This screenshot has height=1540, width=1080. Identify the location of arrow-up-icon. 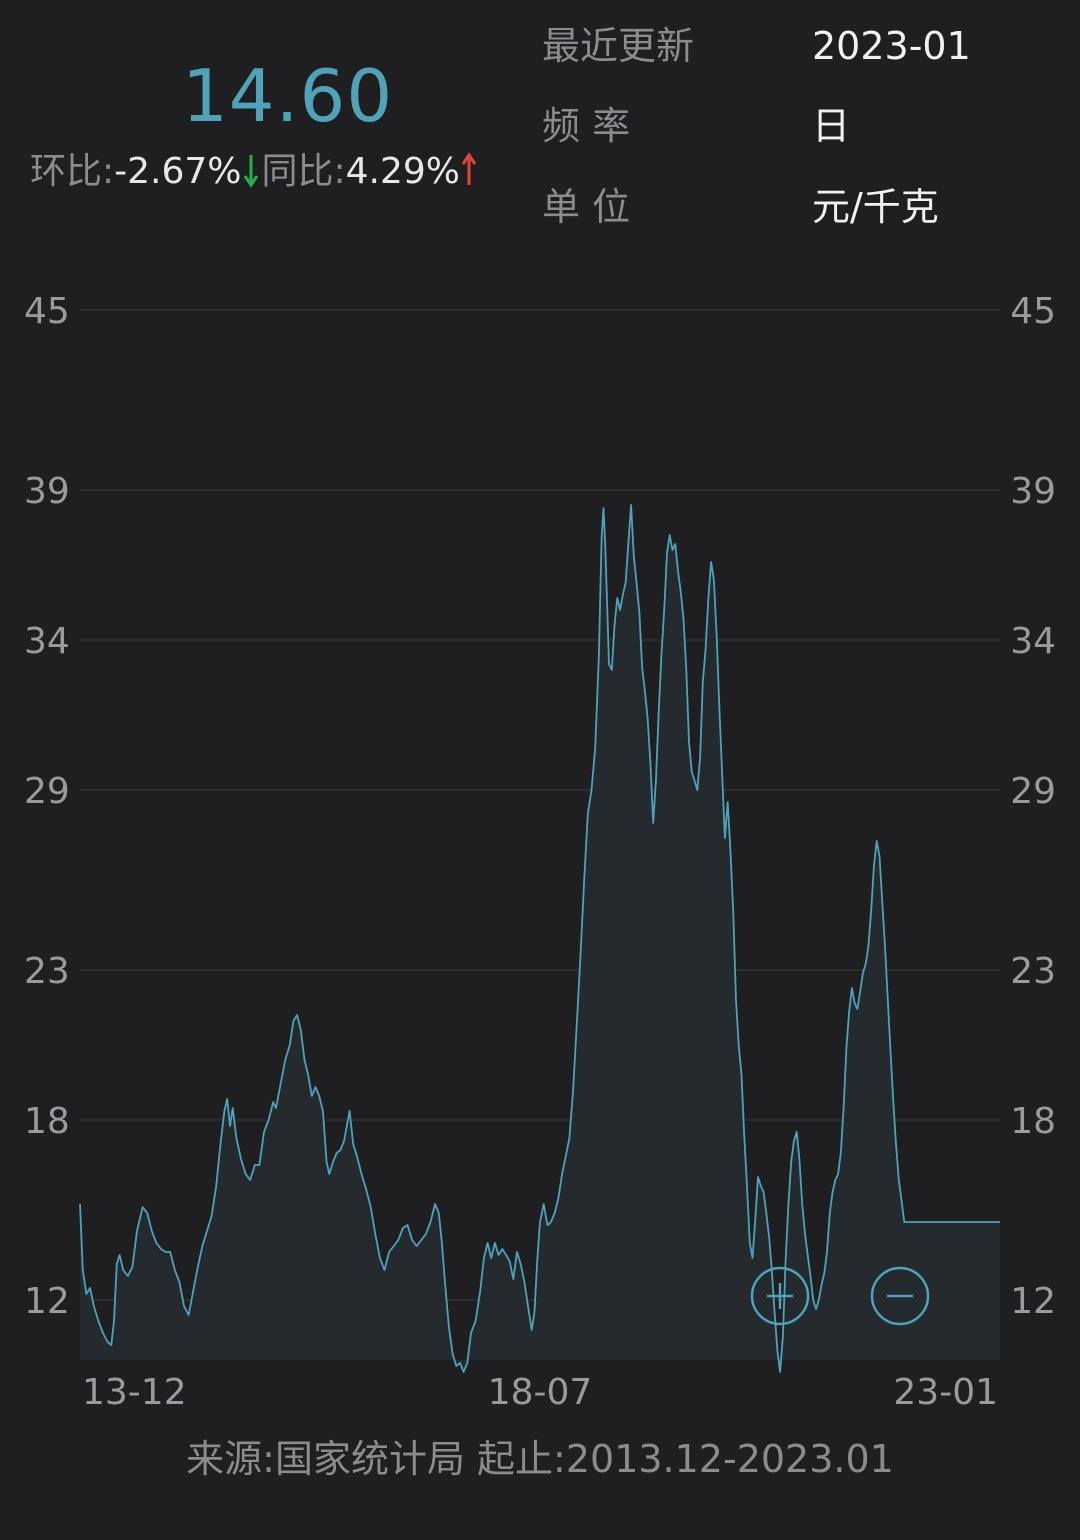
(469, 168).